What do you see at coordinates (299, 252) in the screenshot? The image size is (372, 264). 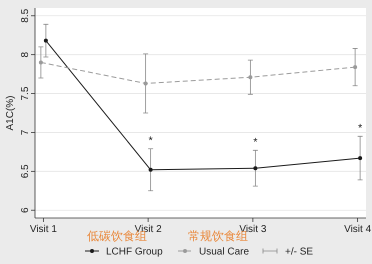 I see `text: +/- SE` at bounding box center [299, 252].